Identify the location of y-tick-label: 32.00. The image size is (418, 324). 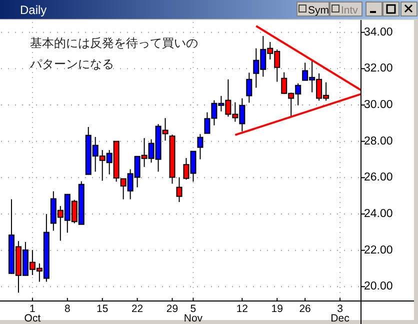
(378, 68).